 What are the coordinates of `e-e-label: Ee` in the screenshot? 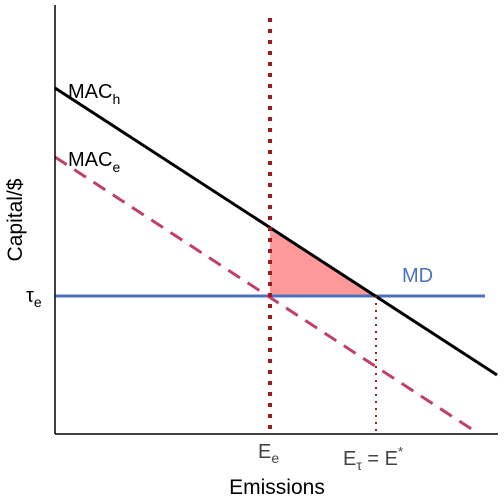 It's located at (268, 453).